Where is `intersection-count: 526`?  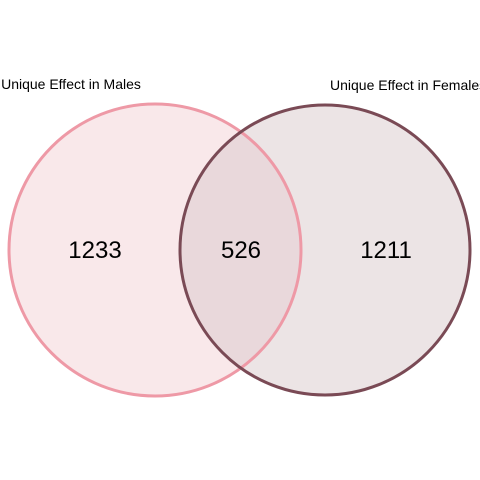 intersection-count: 526 is located at coordinates (241, 250).